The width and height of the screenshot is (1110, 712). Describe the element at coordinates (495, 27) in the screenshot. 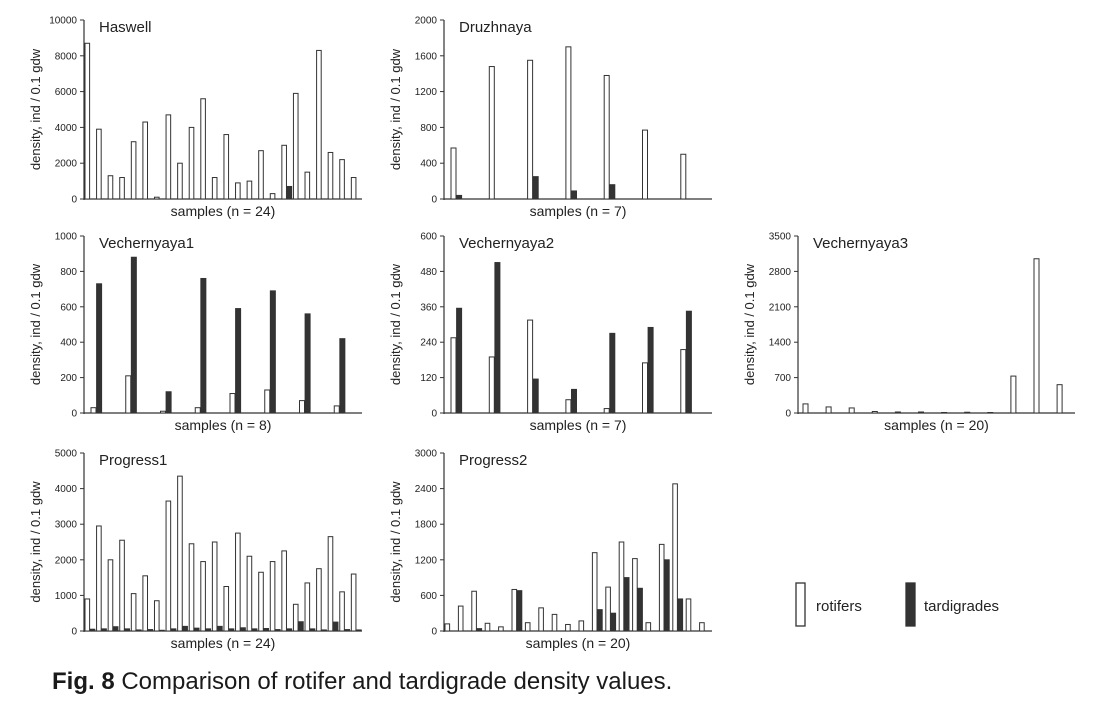

I see `panel-title: Druzhnaya` at that location.